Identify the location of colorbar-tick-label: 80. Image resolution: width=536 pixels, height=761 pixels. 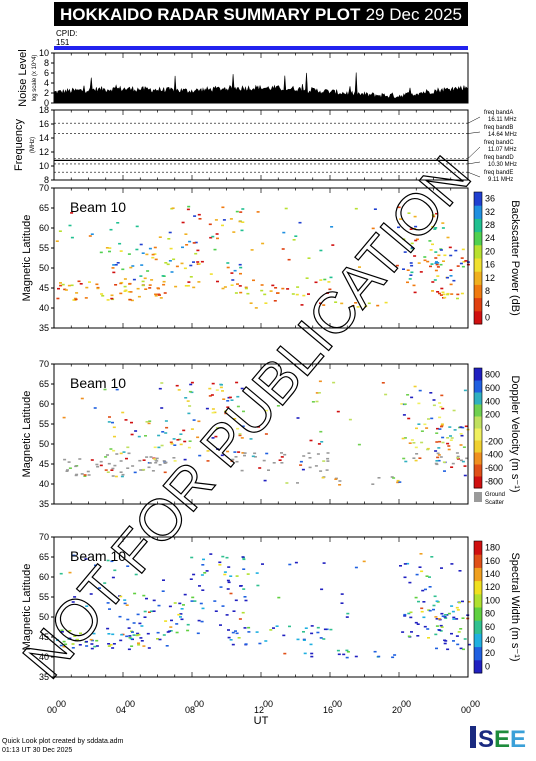
(490, 614).